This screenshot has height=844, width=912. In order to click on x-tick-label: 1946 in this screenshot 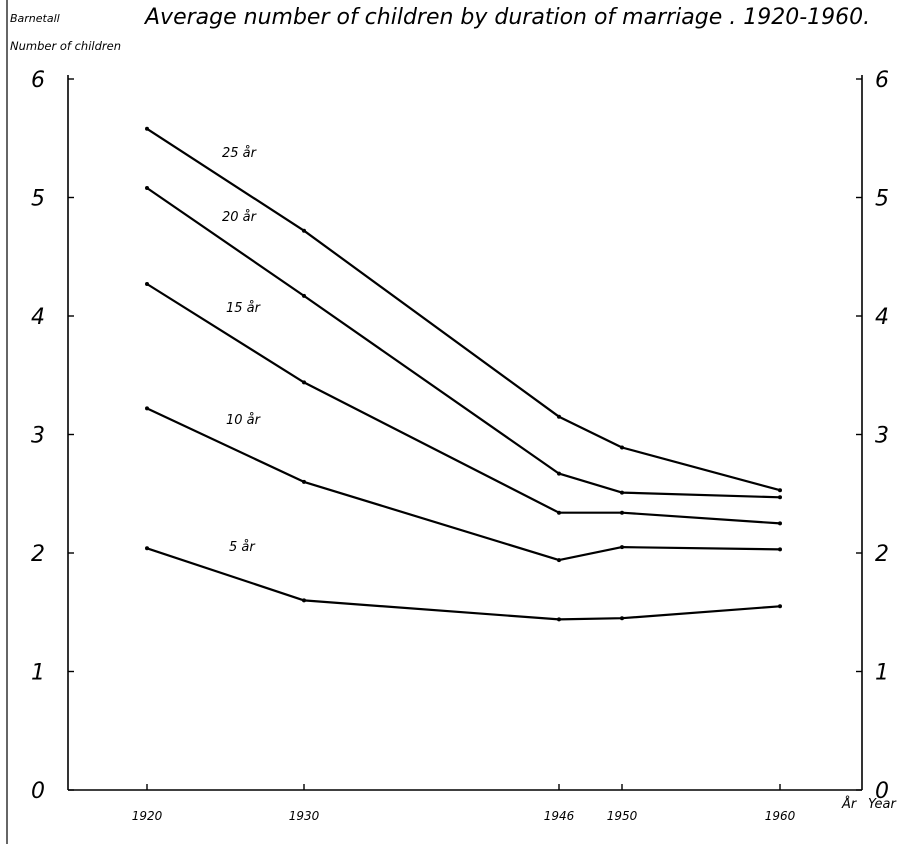, I will do `click(559, 816)`.